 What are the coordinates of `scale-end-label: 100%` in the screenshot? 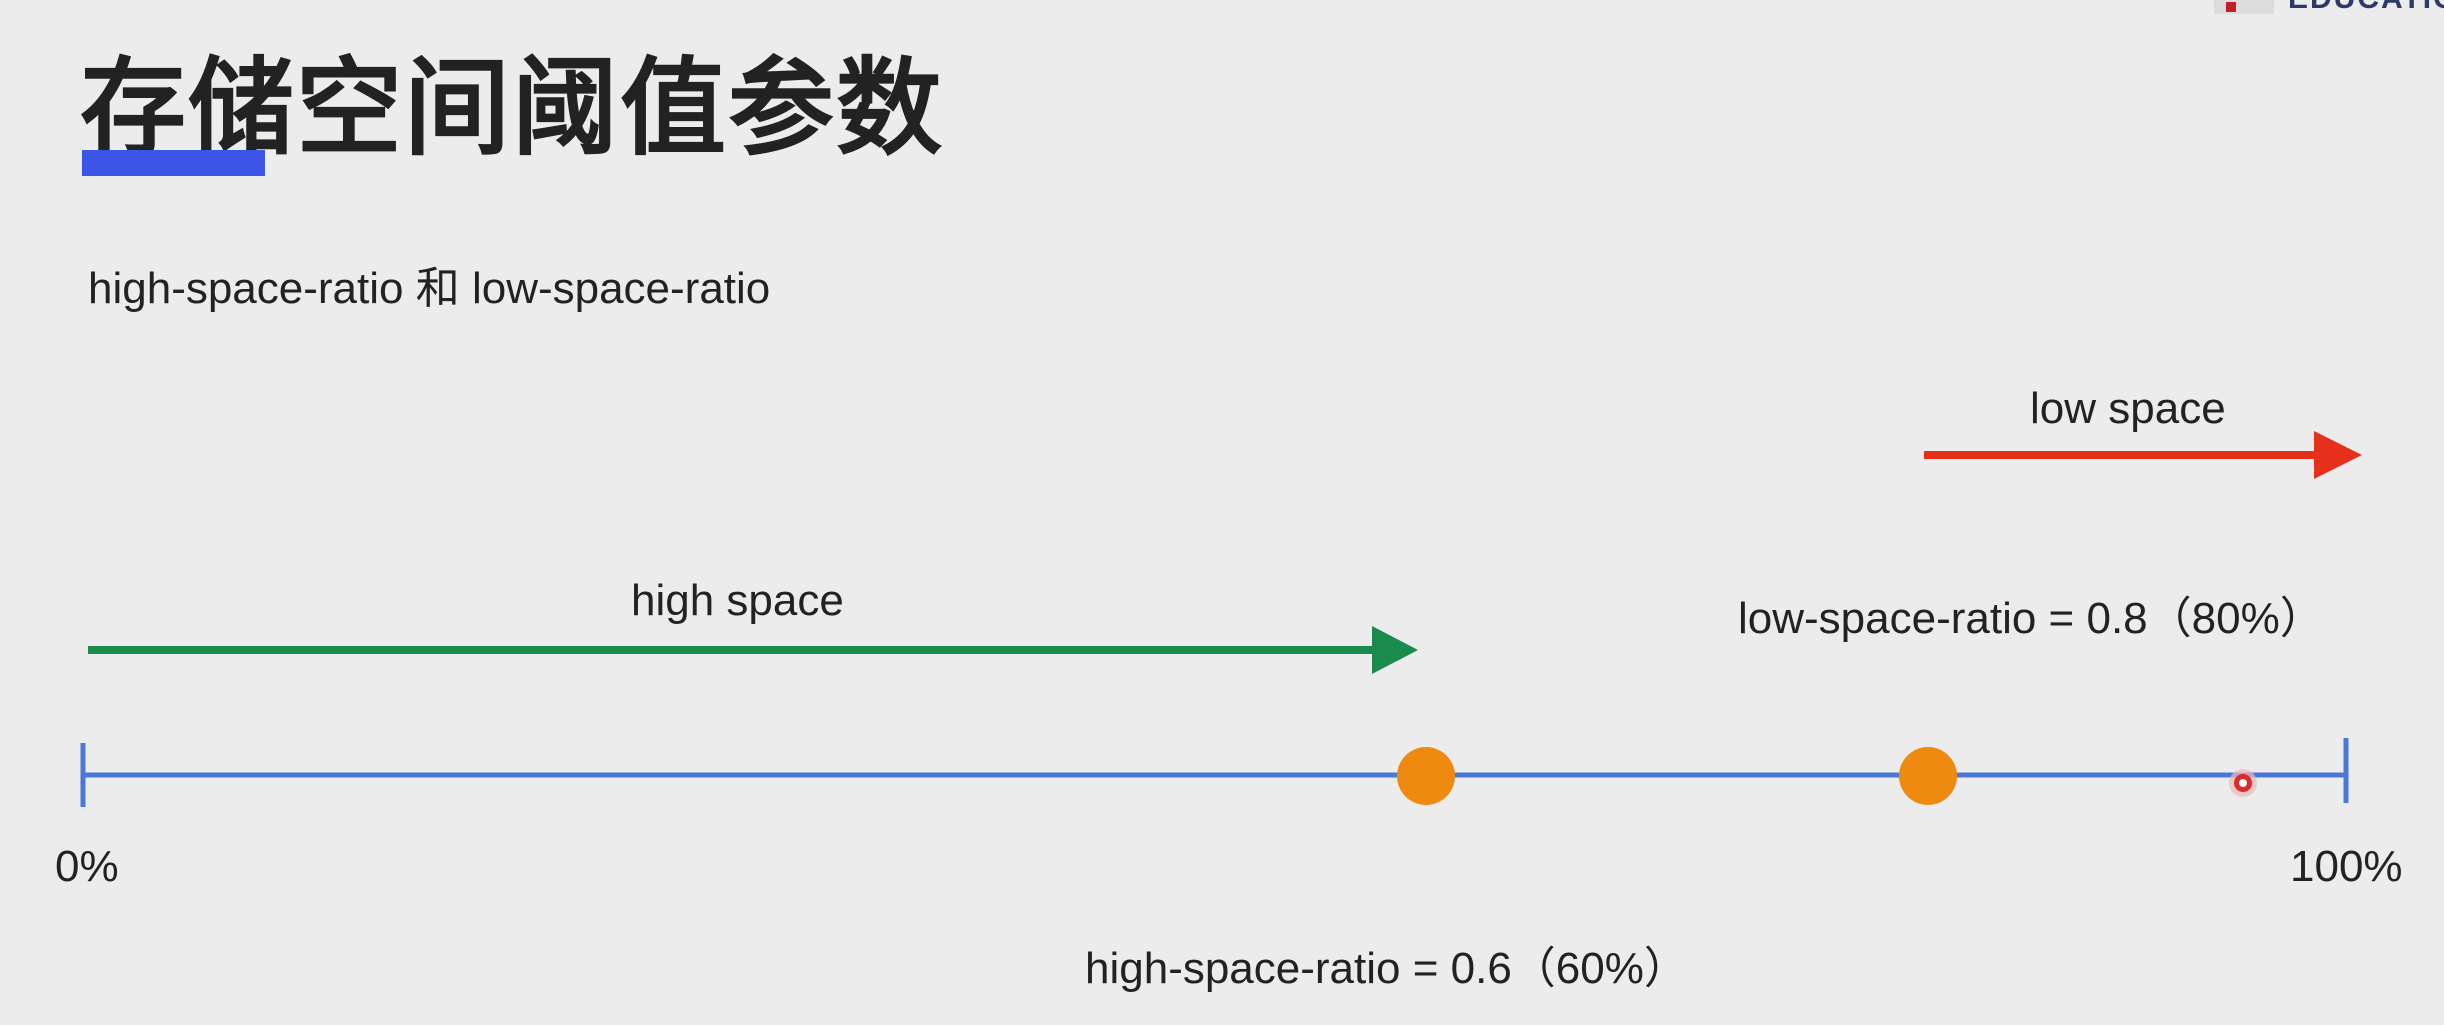 It's located at (2346, 866).